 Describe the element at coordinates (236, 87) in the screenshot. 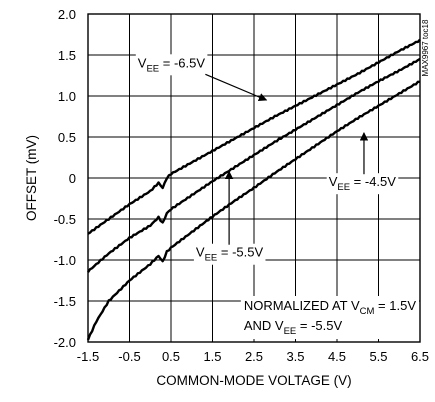

I see `label-arrow` at that location.